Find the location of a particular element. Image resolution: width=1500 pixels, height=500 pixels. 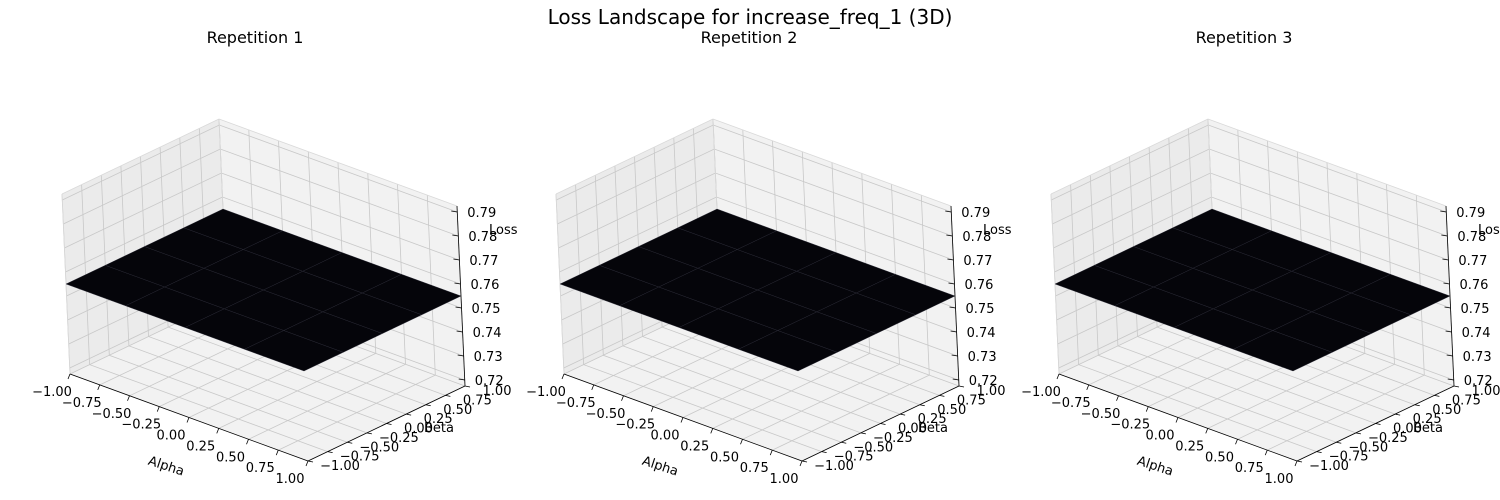

z-tick-label: 0.77 is located at coordinates (483, 261).